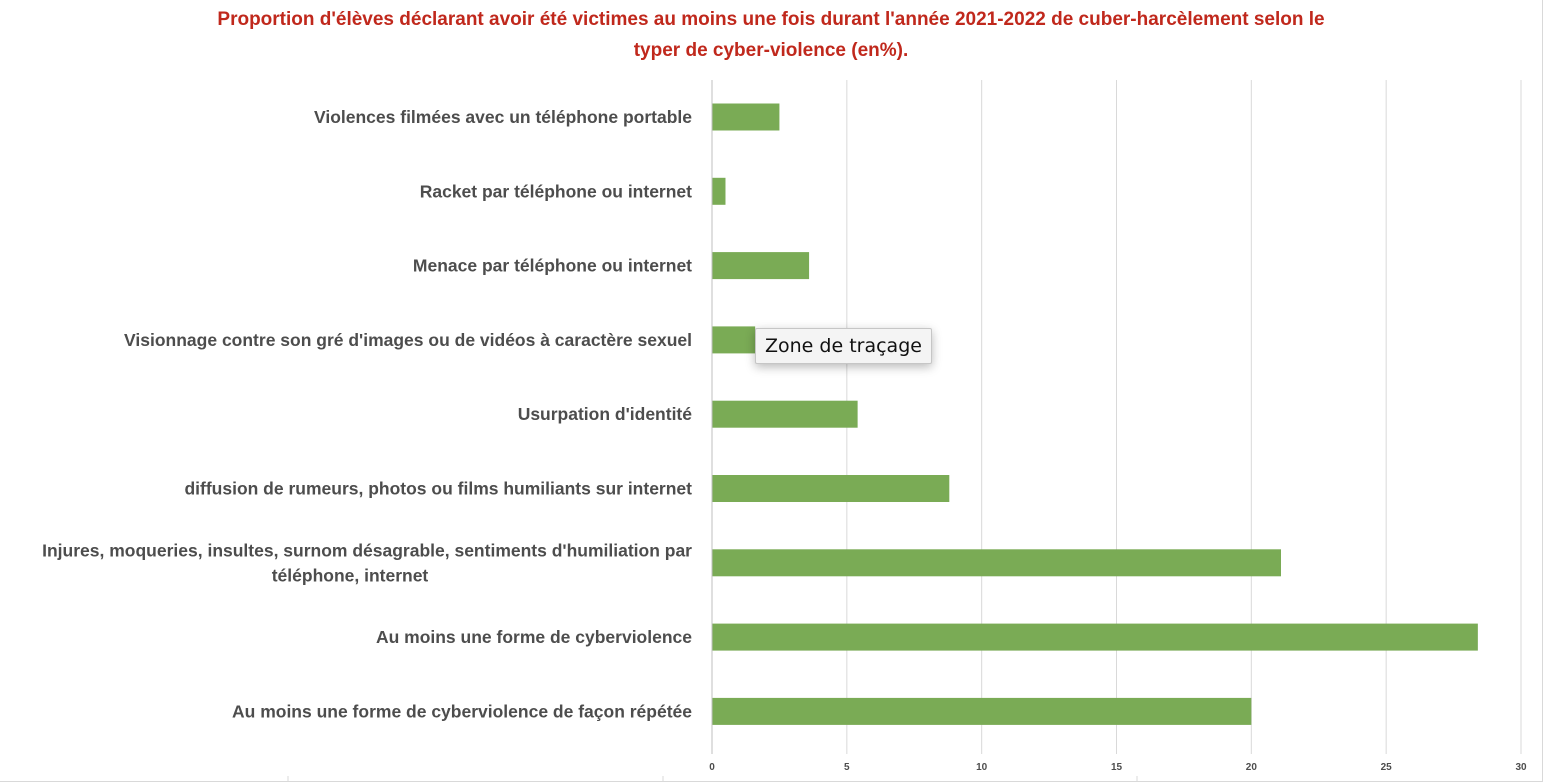  Describe the element at coordinates (1521, 767) in the screenshot. I see `x-tick-label: 30` at that location.